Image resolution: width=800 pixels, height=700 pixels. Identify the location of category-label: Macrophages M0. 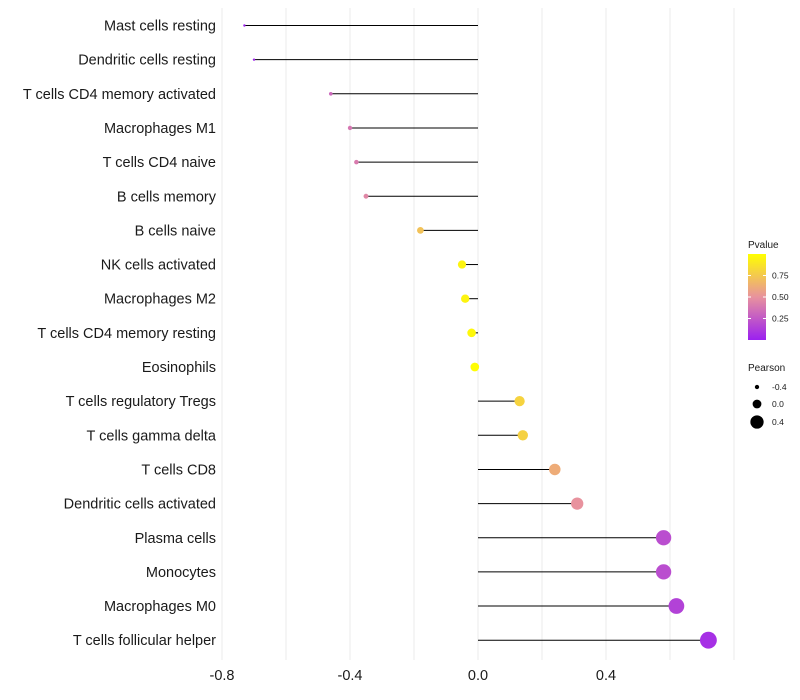
(160, 607).